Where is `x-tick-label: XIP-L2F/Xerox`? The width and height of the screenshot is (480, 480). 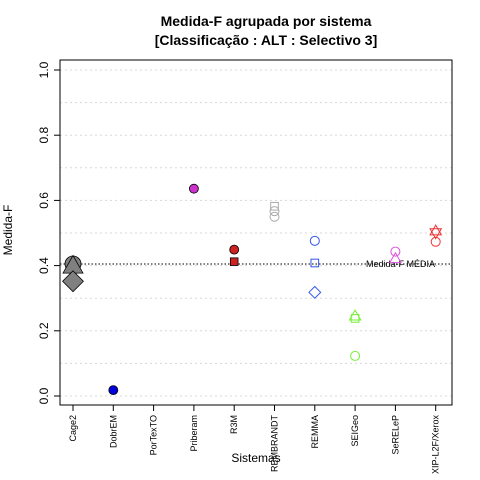 x-tick-label: XIP-L2F/Xerox is located at coordinates (436, 445).